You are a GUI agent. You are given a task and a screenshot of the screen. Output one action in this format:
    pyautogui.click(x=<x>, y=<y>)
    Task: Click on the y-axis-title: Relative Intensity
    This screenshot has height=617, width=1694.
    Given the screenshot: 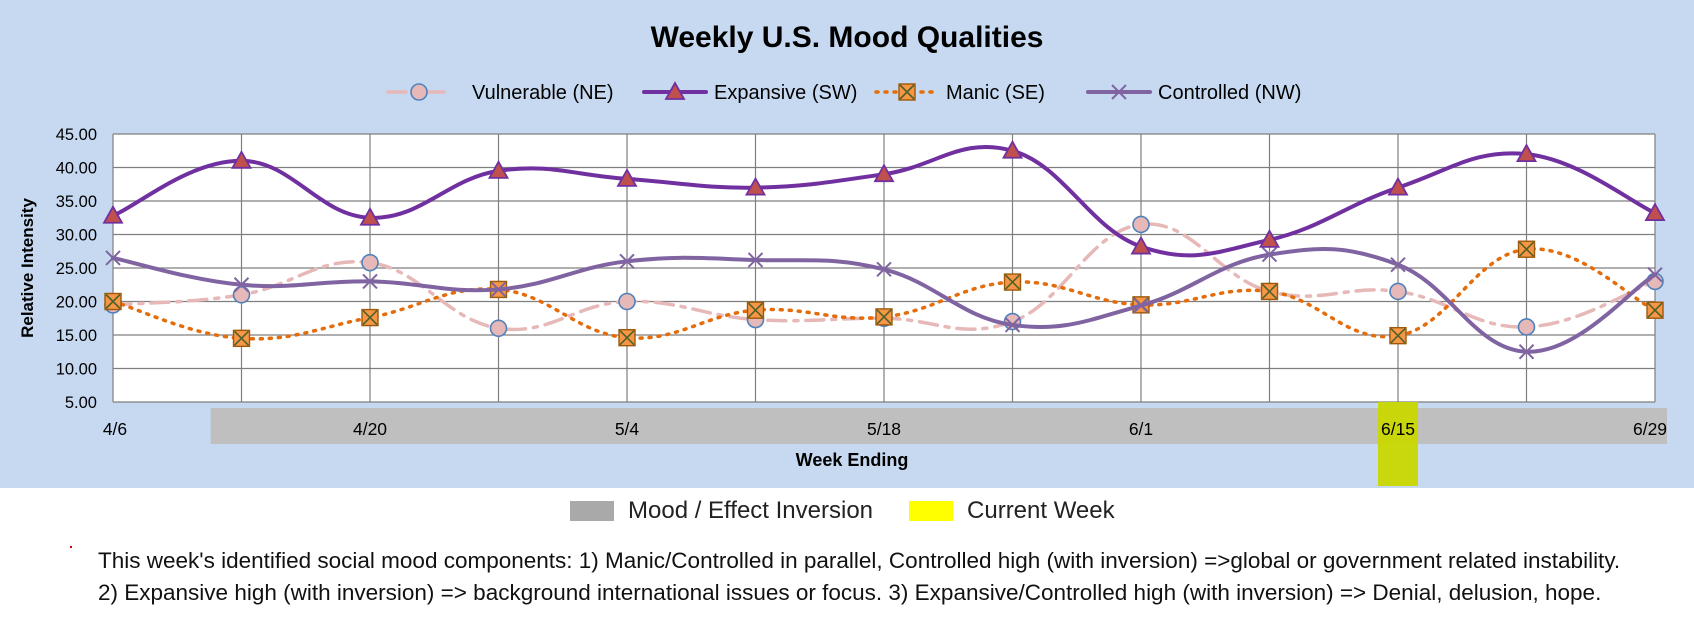 What is the action you would take?
    pyautogui.click(x=27, y=268)
    